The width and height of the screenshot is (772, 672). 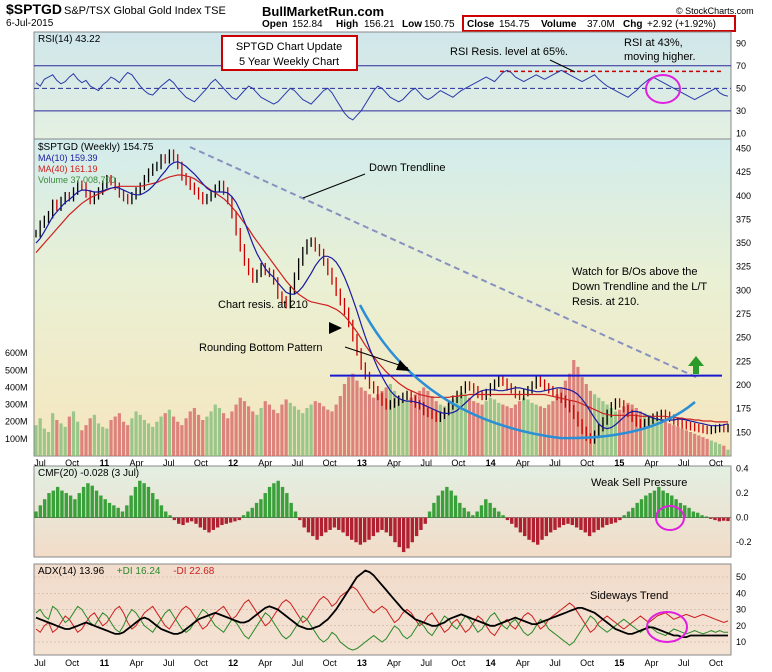 What do you see at coordinates (379, 24) in the screenshot?
I see `high-value: 156.21` at bounding box center [379, 24].